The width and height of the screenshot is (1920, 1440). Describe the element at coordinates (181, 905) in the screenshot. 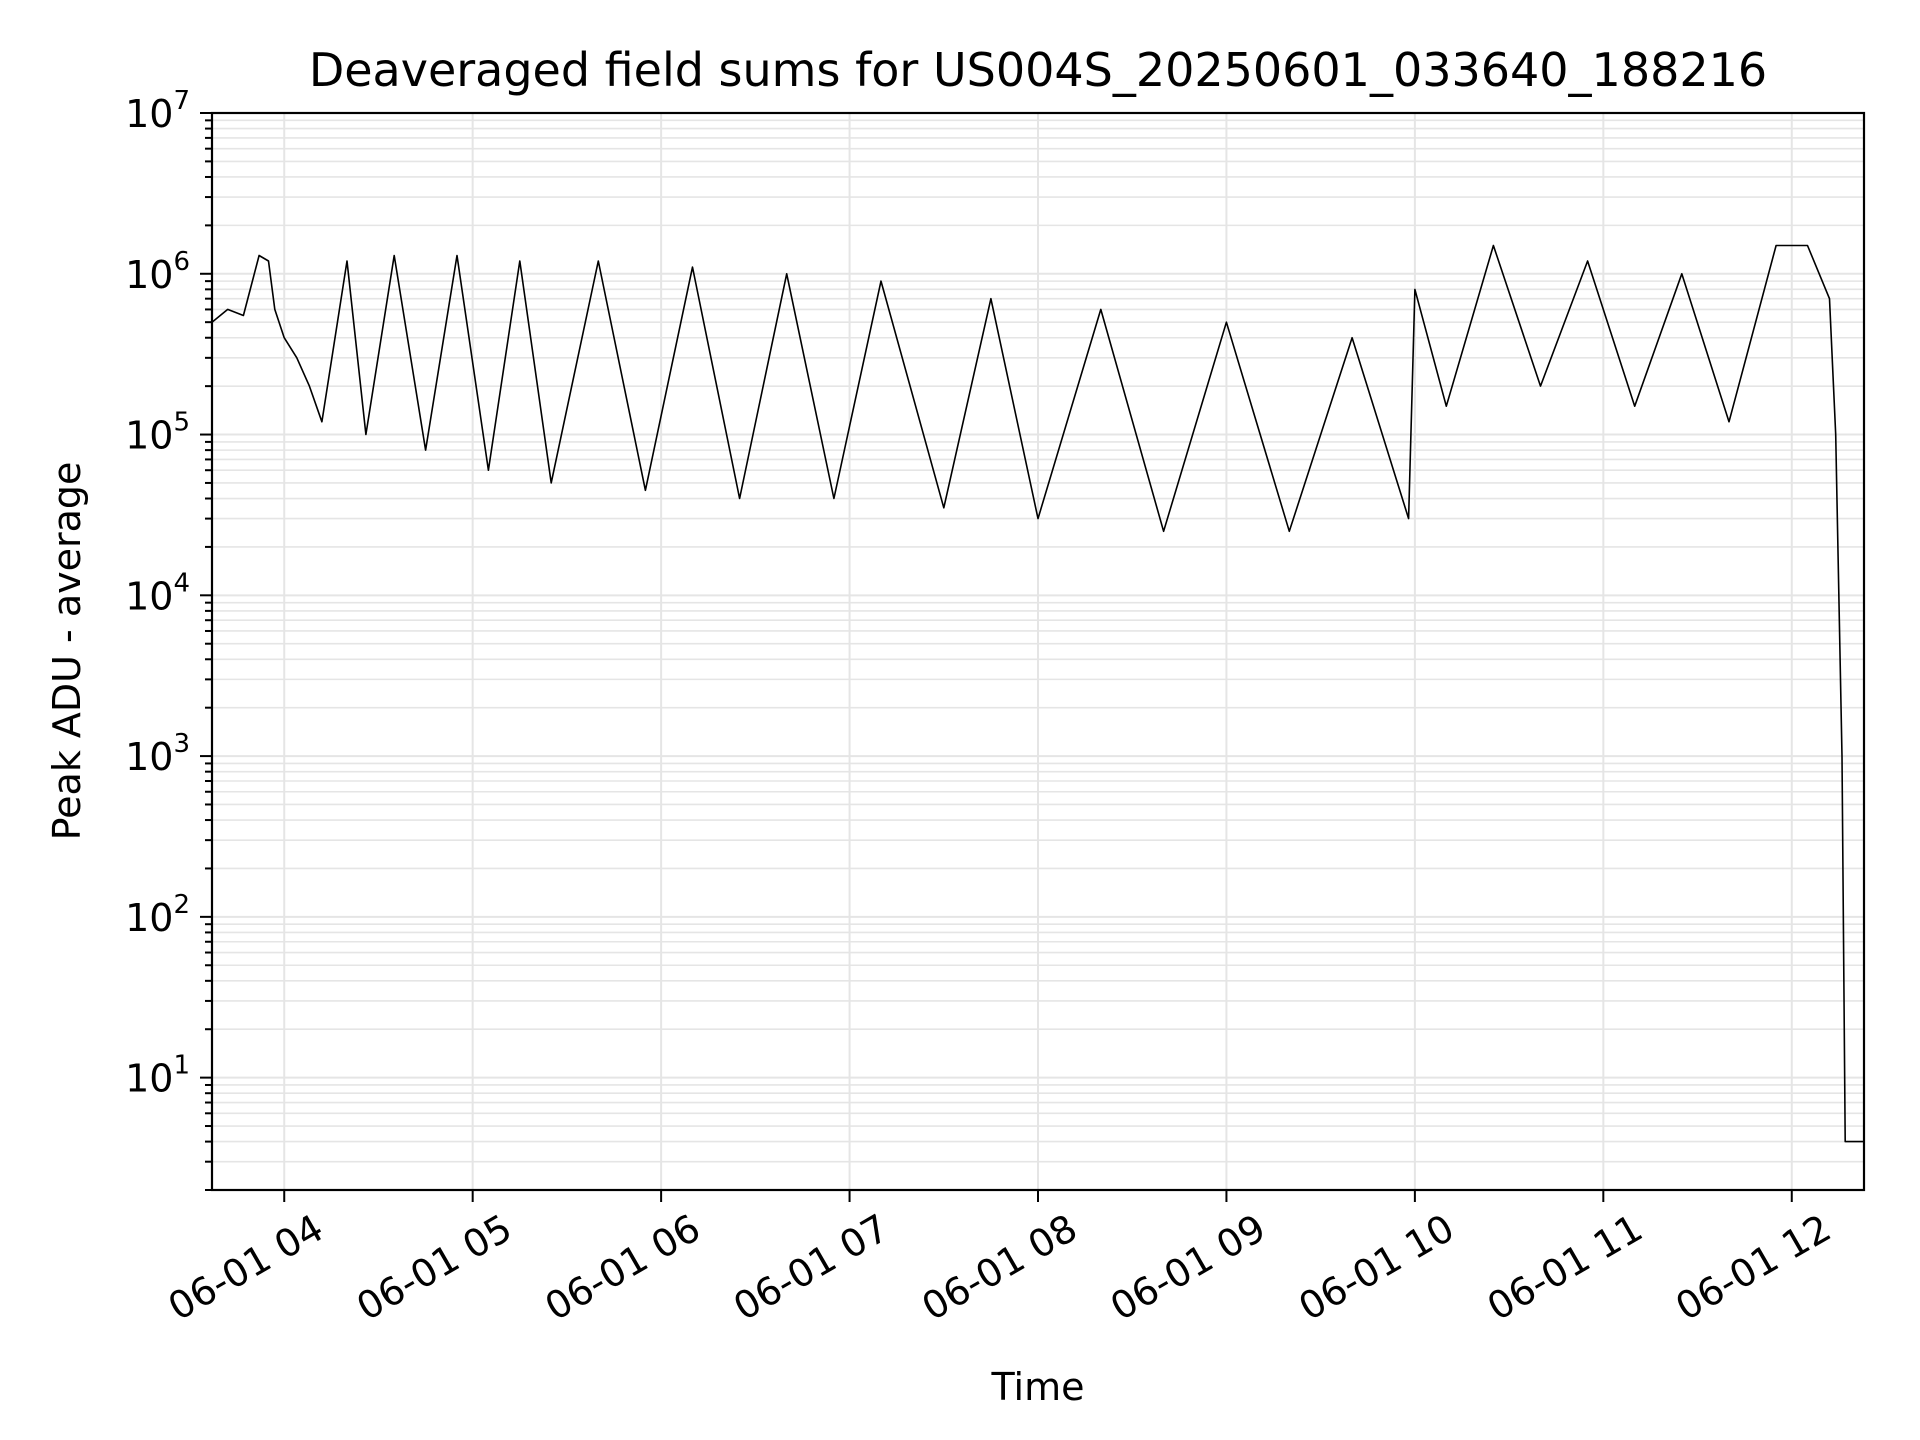

I see `y-tick-exponent: 2` at that location.